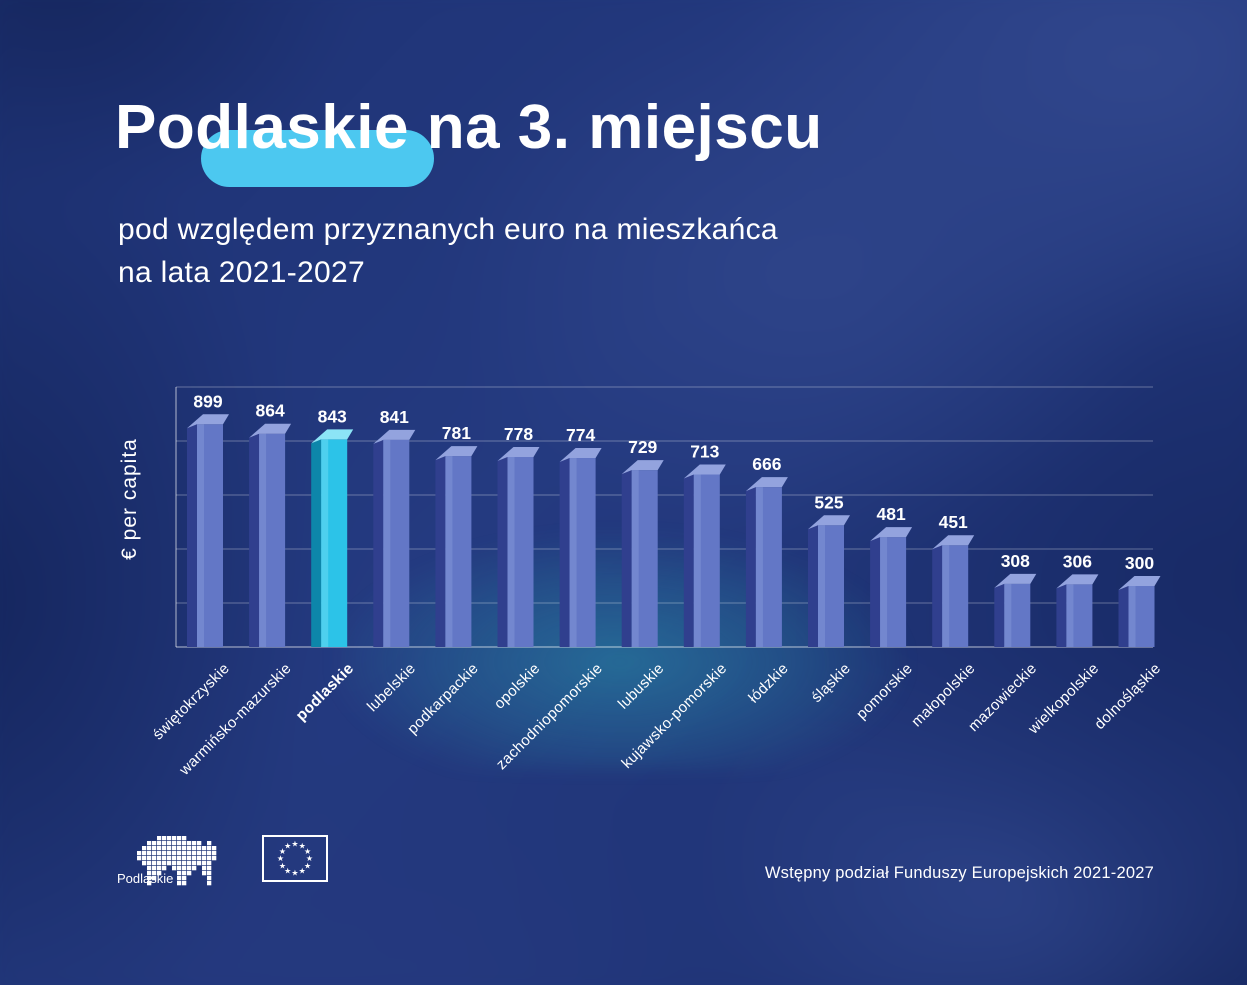  I want to click on bison-pixel-logo, so click(177, 863).